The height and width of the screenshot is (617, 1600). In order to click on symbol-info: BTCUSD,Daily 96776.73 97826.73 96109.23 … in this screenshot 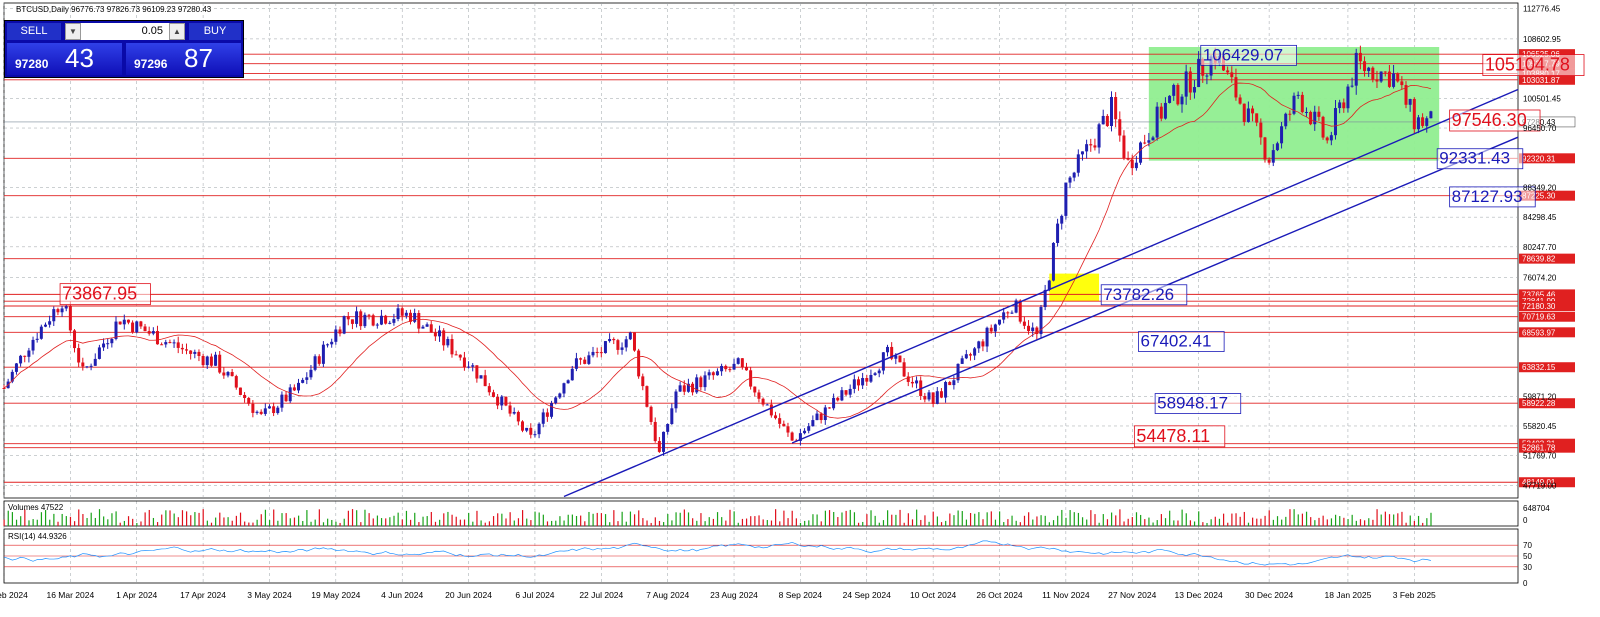, I will do `click(114, 9)`.